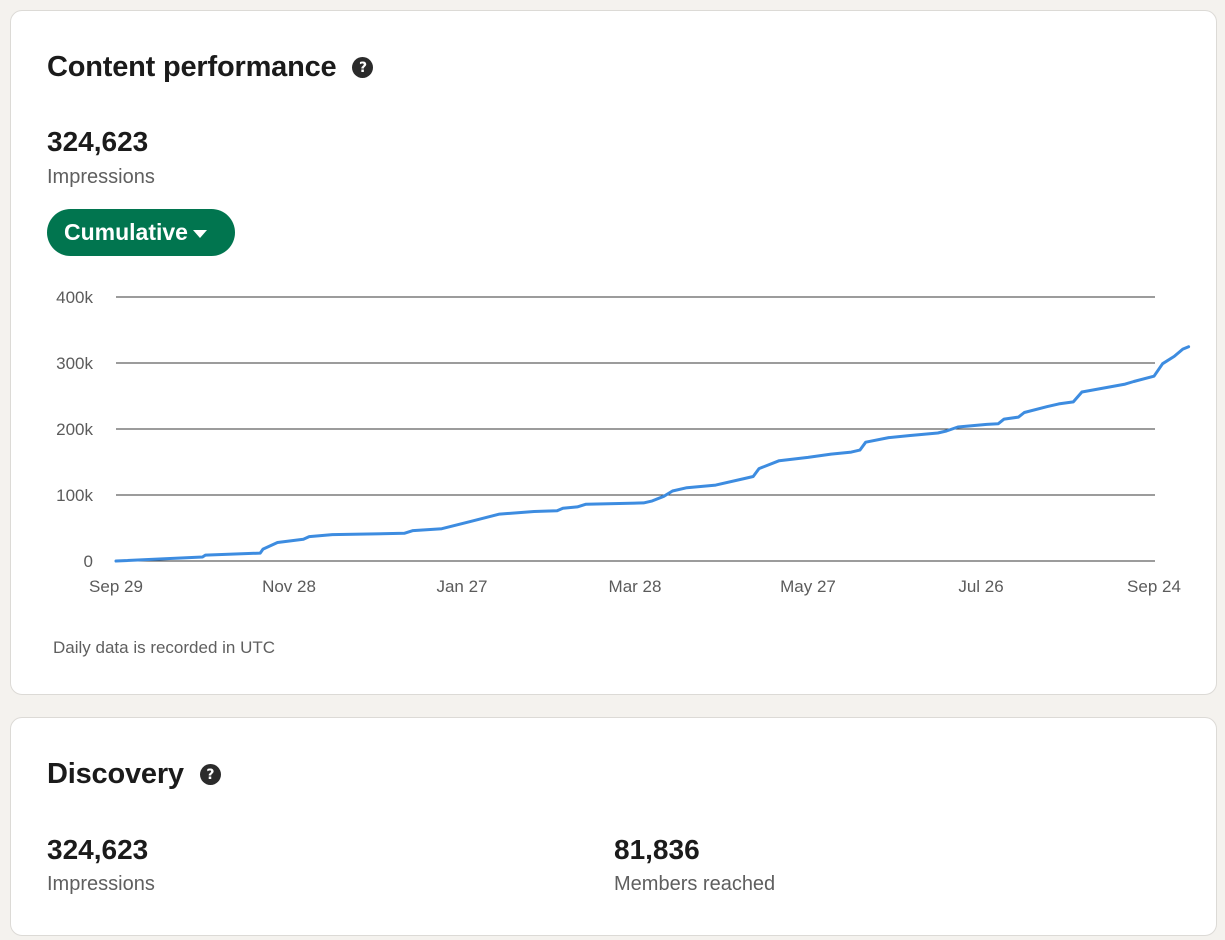 This screenshot has height=940, width=1225. I want to click on y-axis-ticks: 0 100k 200k 300k 400k, so click(74, 429).